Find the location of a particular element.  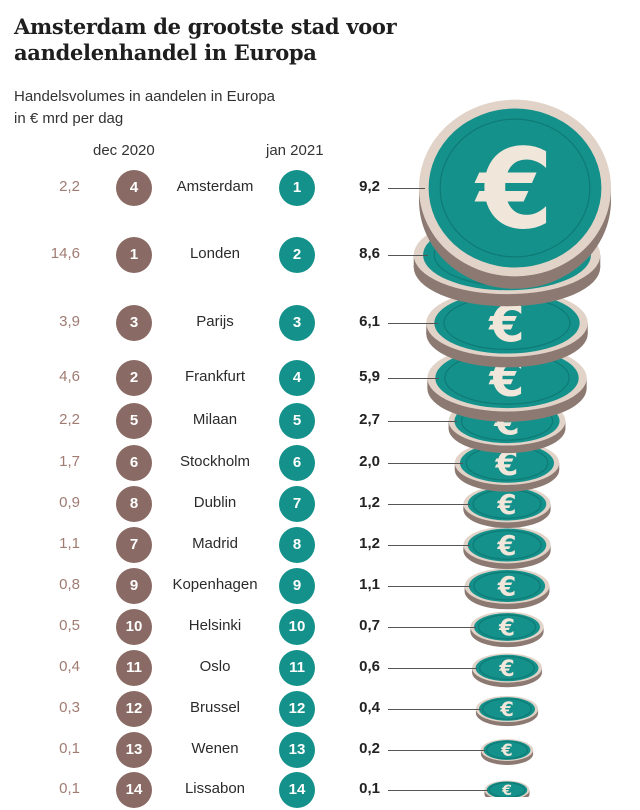

value-jan-2021: 0,7 is located at coordinates (369, 625).